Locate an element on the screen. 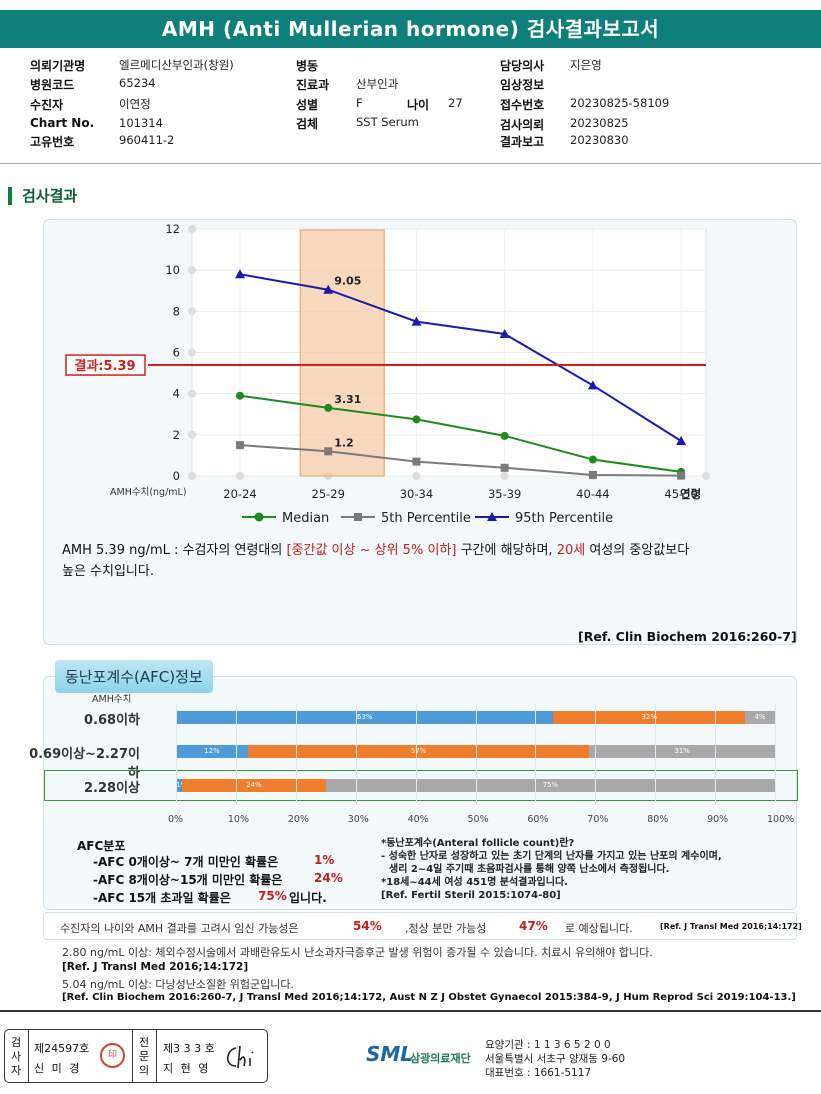 This screenshot has width=821, height=1094. sig-no-2: 제3 3 3 호 is located at coordinates (189, 1048).